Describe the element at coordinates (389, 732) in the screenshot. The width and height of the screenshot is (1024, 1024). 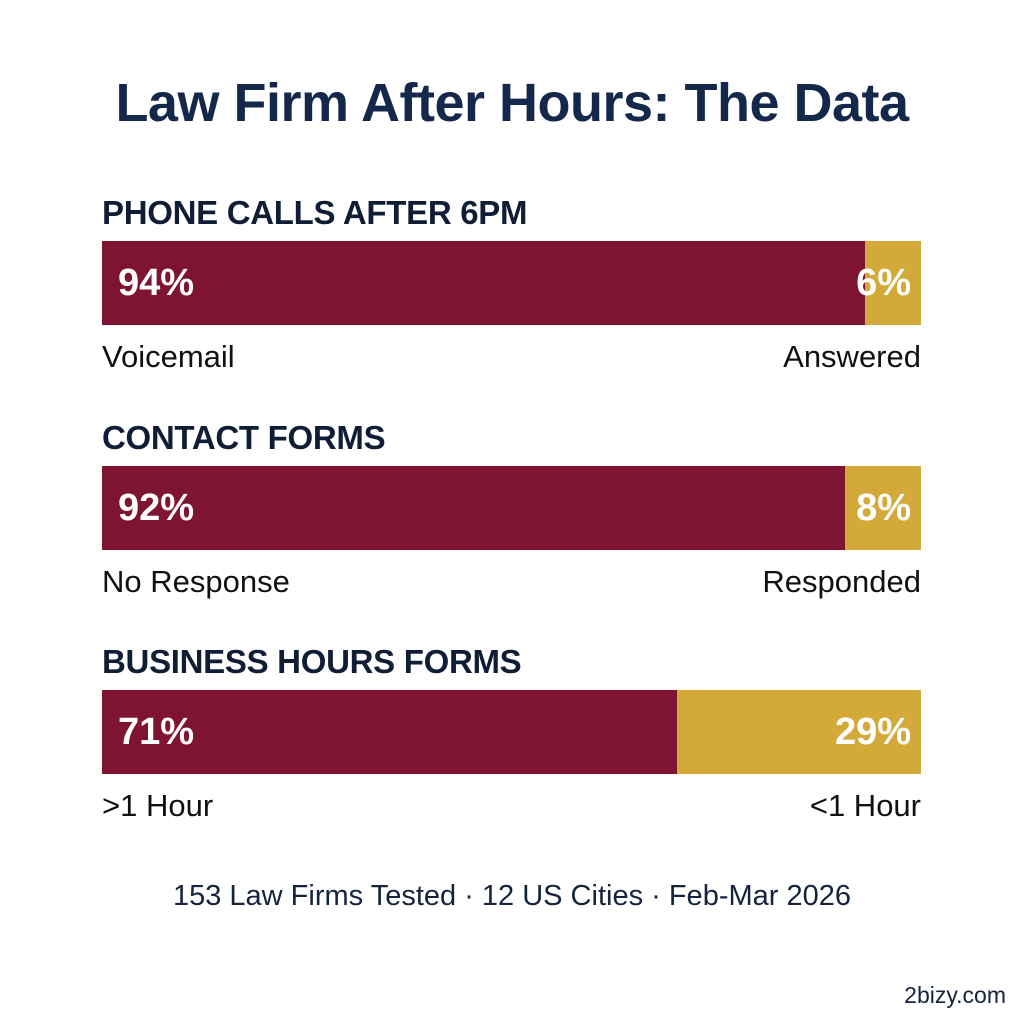
I see `bar-segment-over-1-hour` at that location.